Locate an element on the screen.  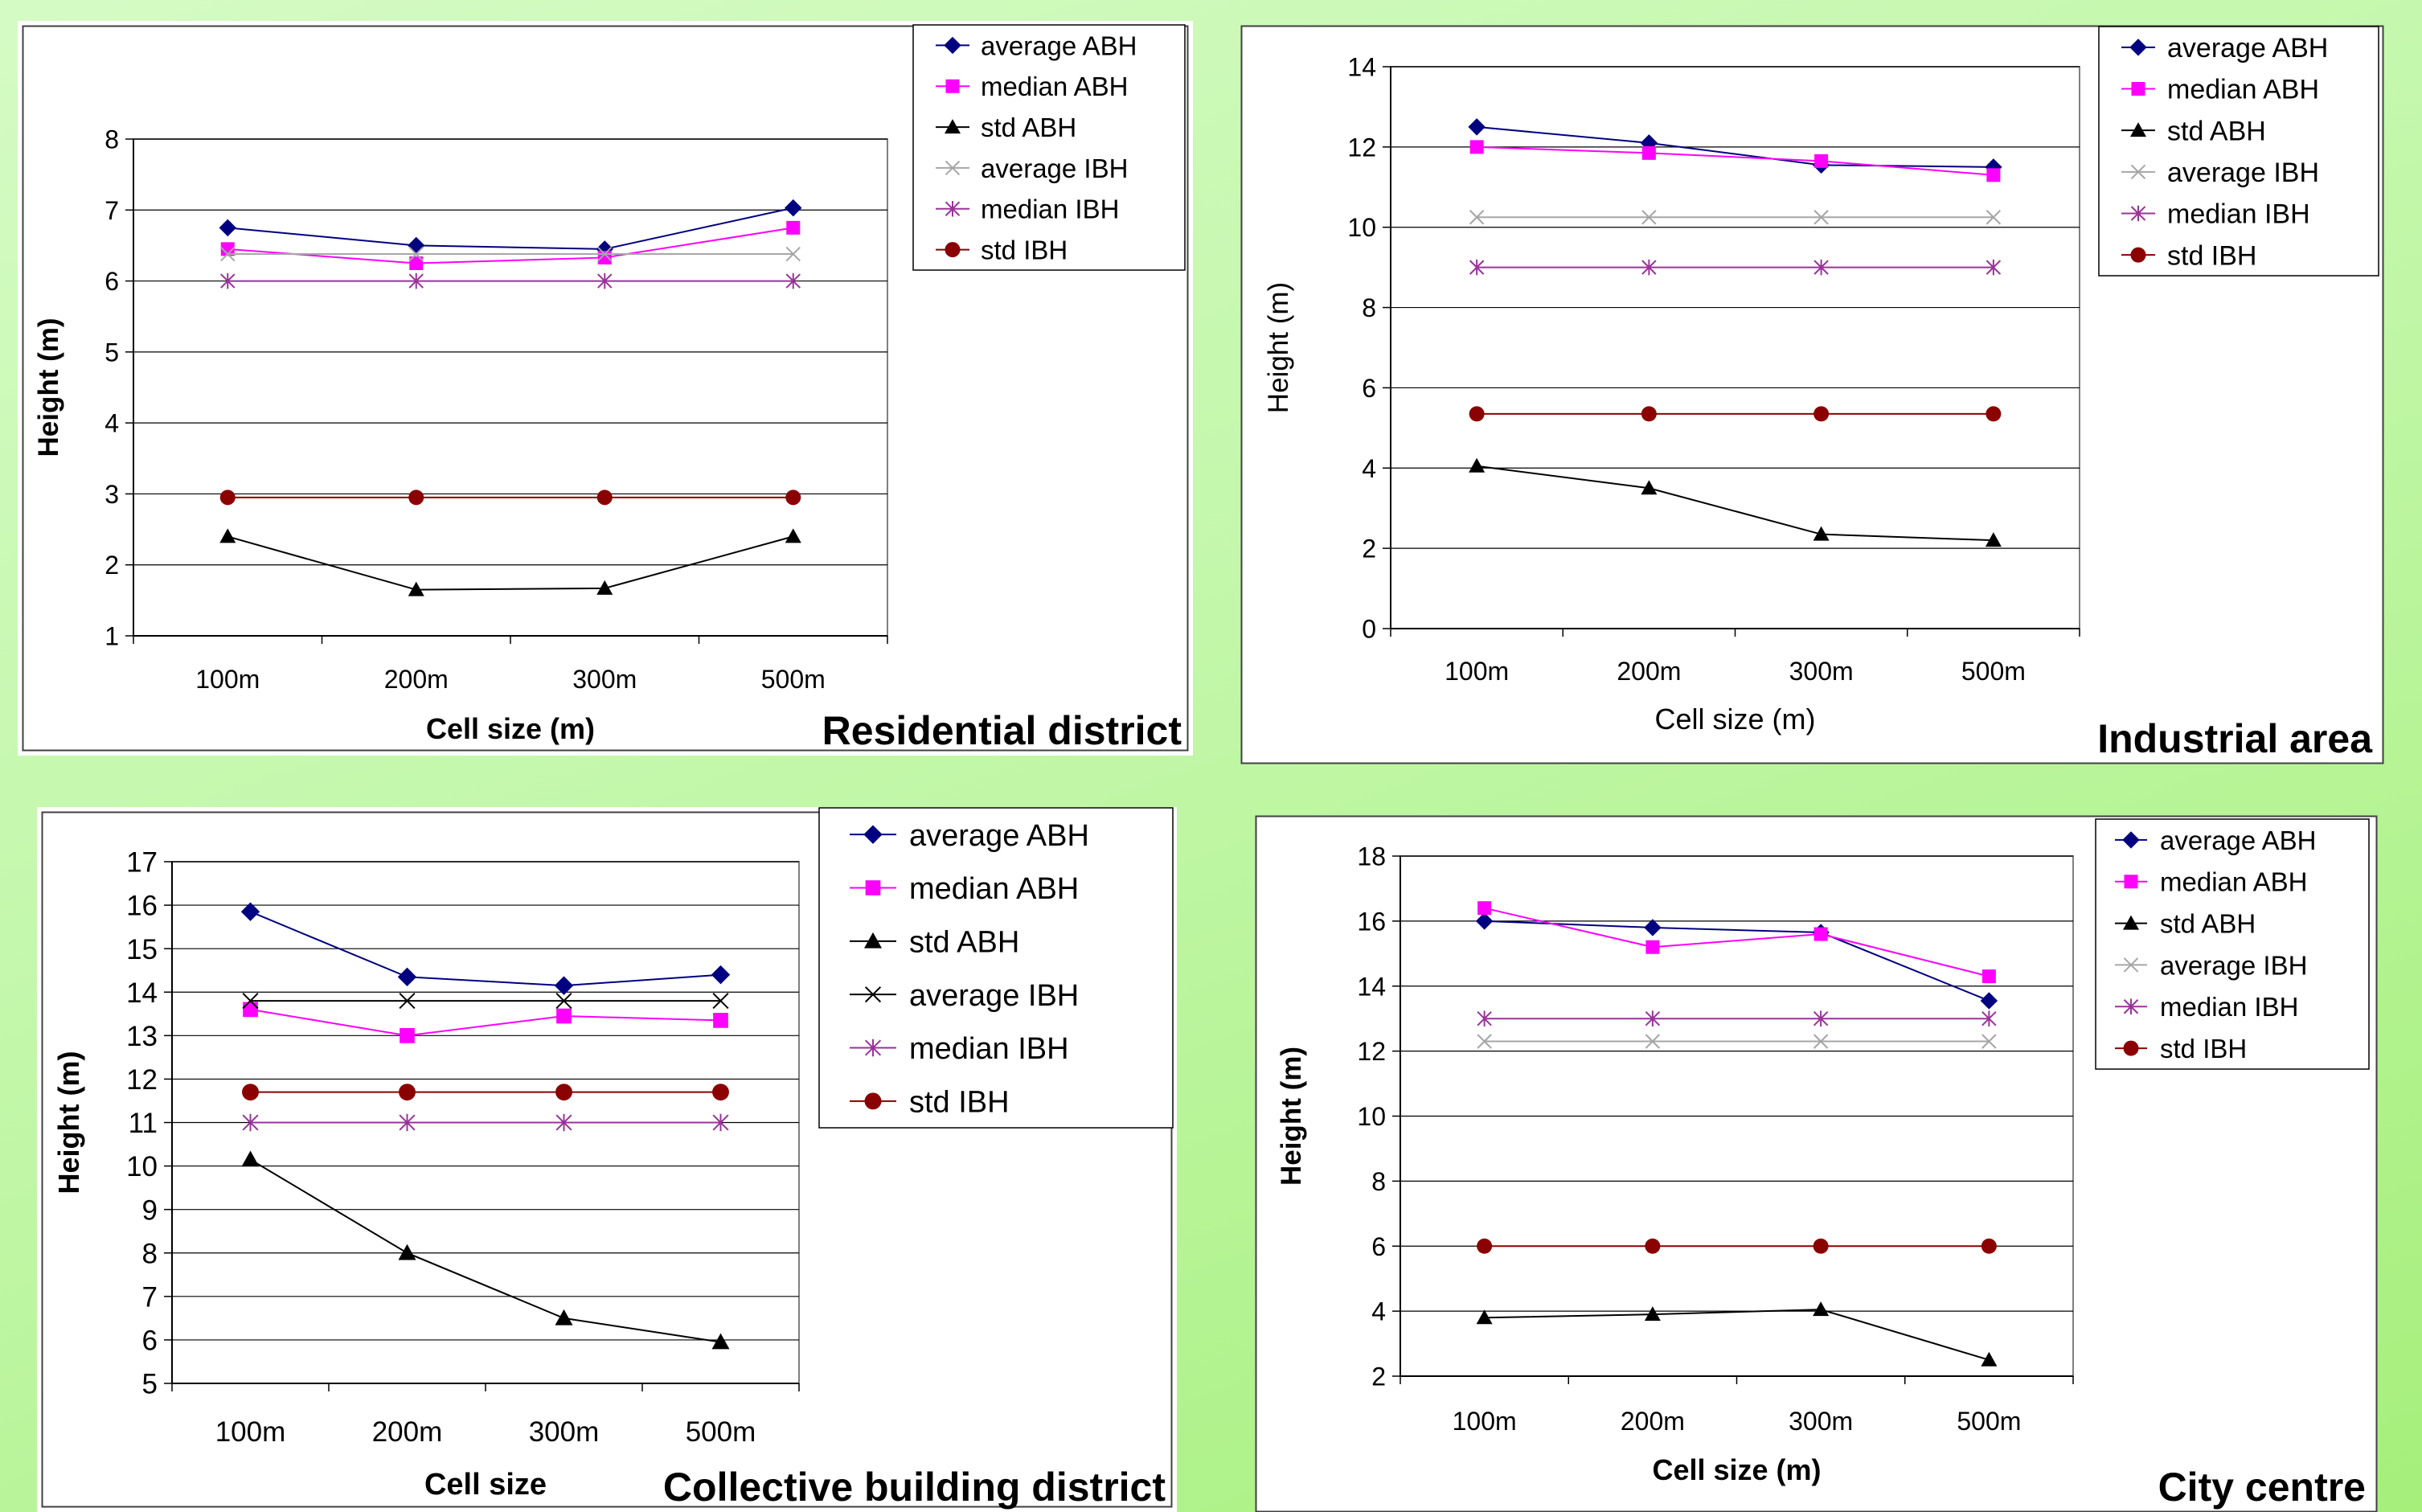
y-tick-label: 6 is located at coordinates (1369, 388).